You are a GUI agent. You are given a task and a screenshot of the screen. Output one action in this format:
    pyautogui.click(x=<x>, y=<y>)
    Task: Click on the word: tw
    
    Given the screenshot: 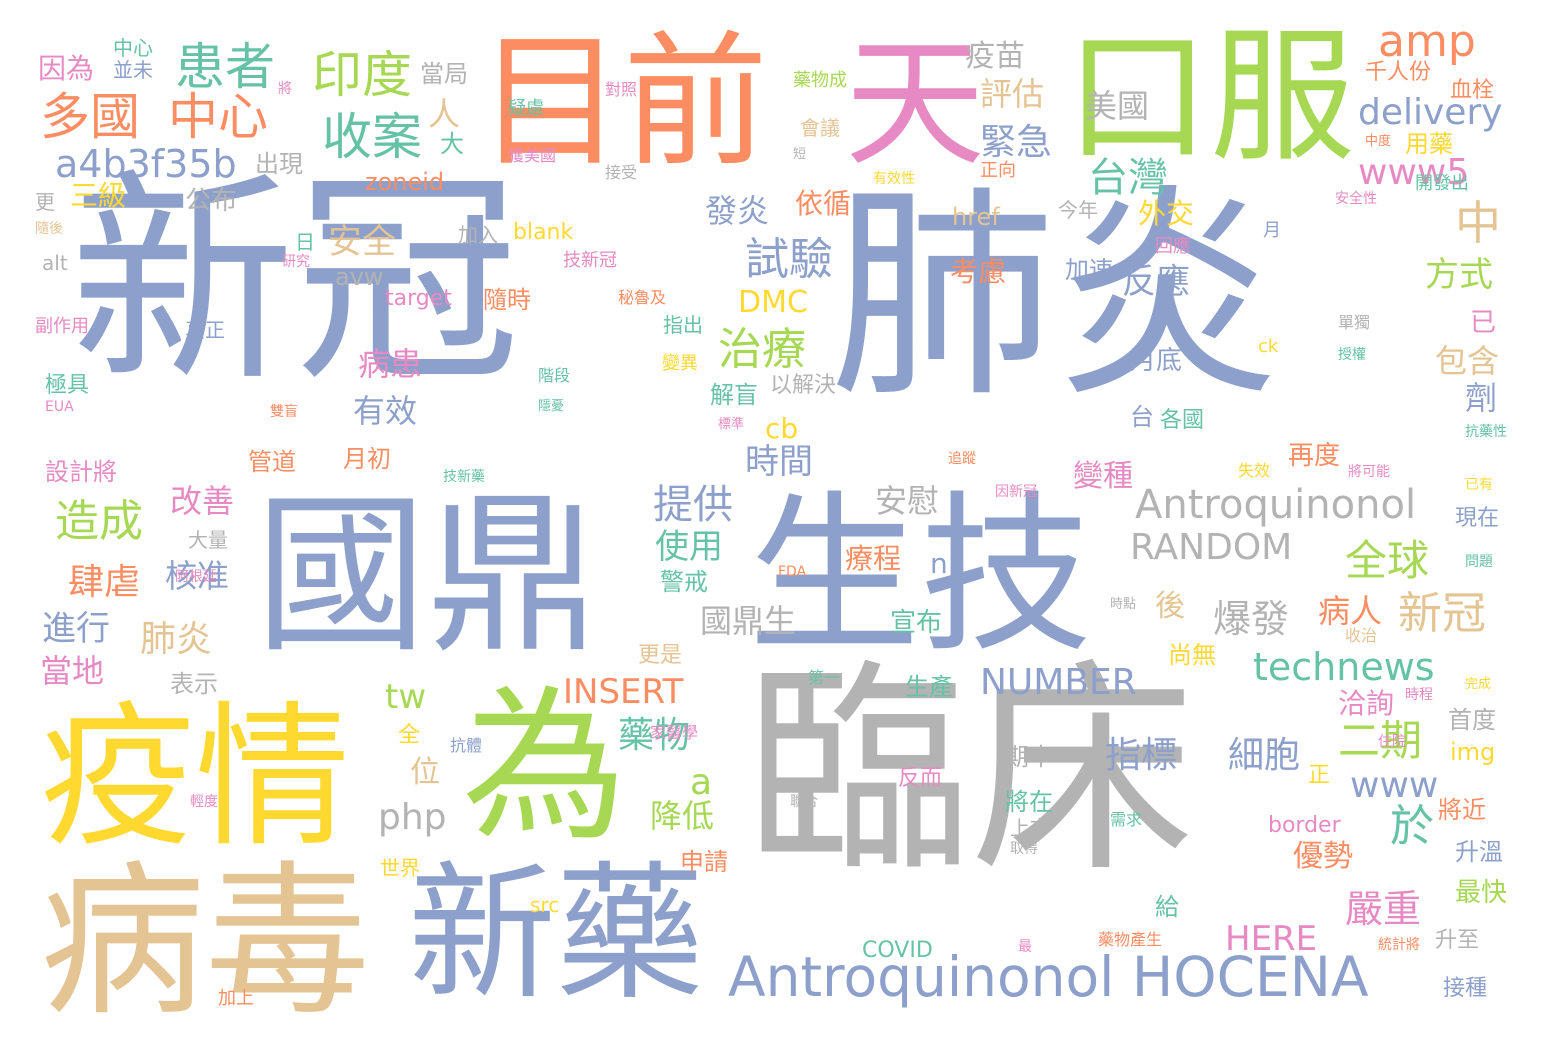 What is the action you would take?
    pyautogui.click(x=406, y=697)
    